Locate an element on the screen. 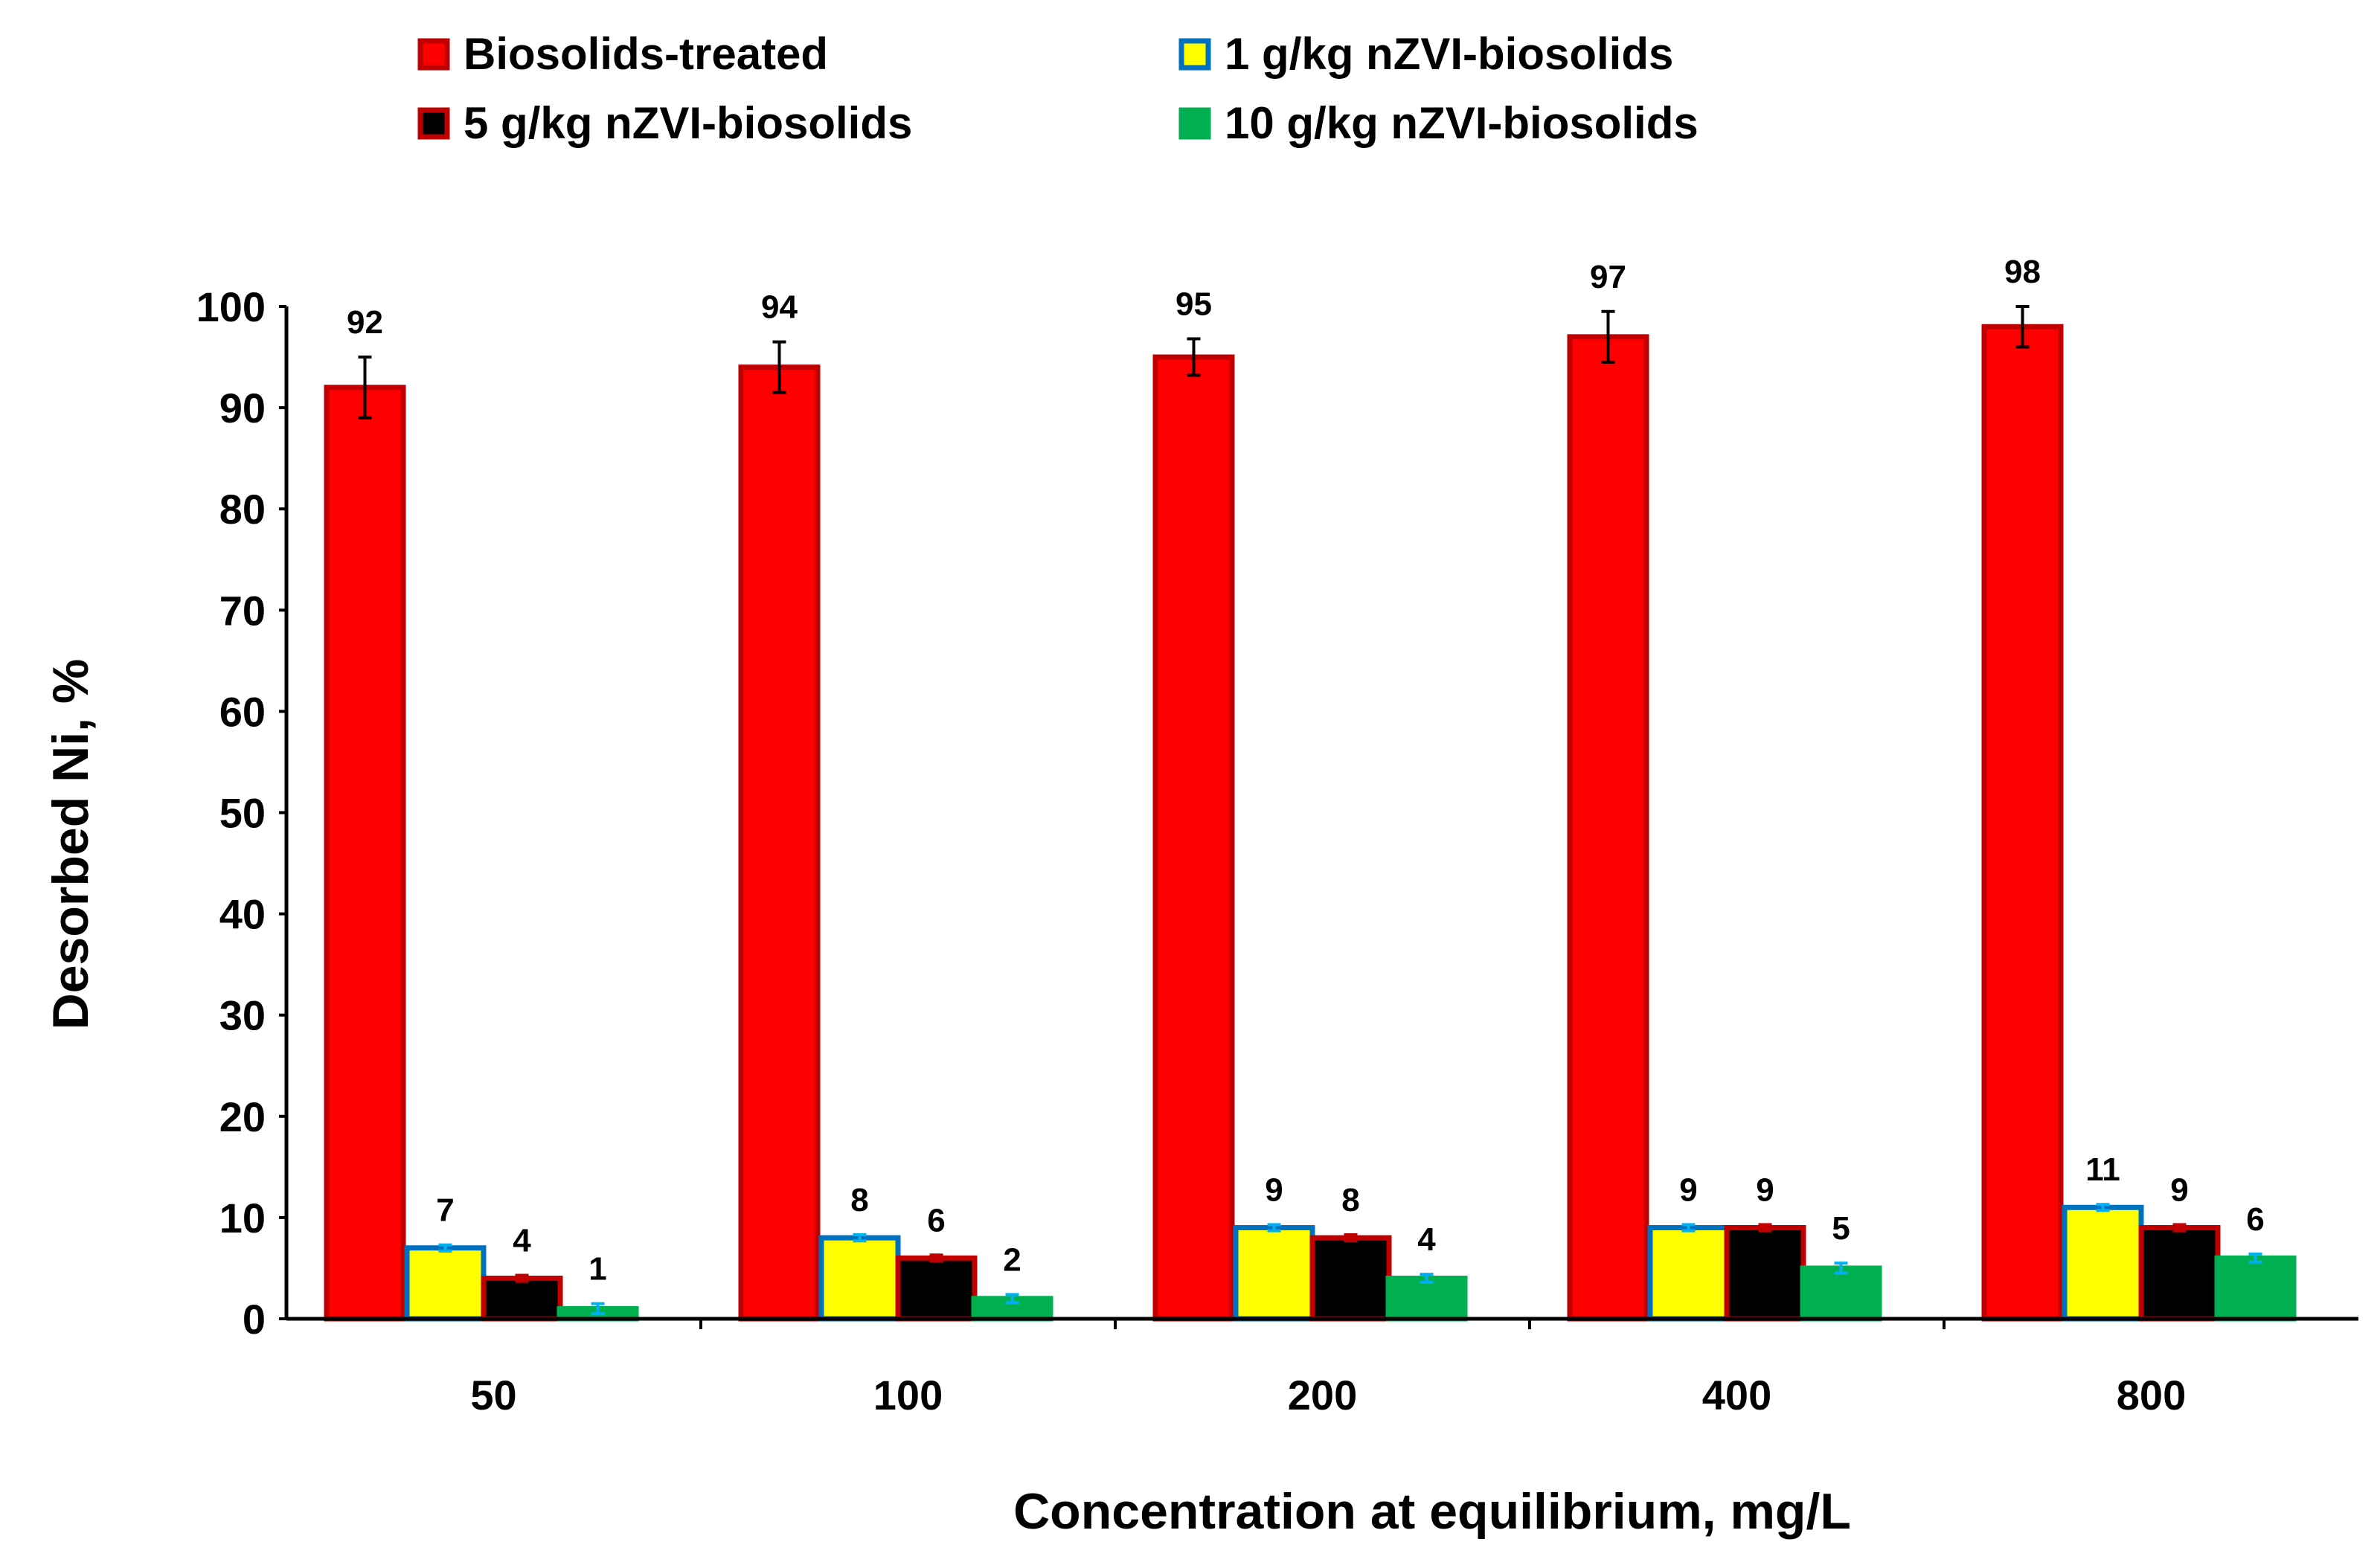 This screenshot has width=2380, height=1565. data-label: 11 is located at coordinates (2102, 1170).